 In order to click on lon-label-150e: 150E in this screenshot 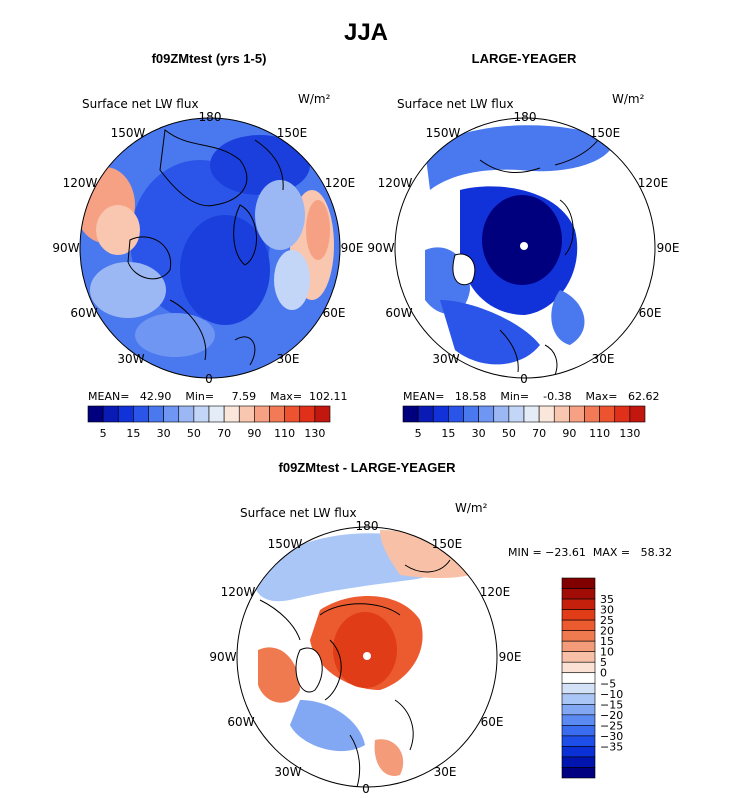, I will do `click(292, 133)`.